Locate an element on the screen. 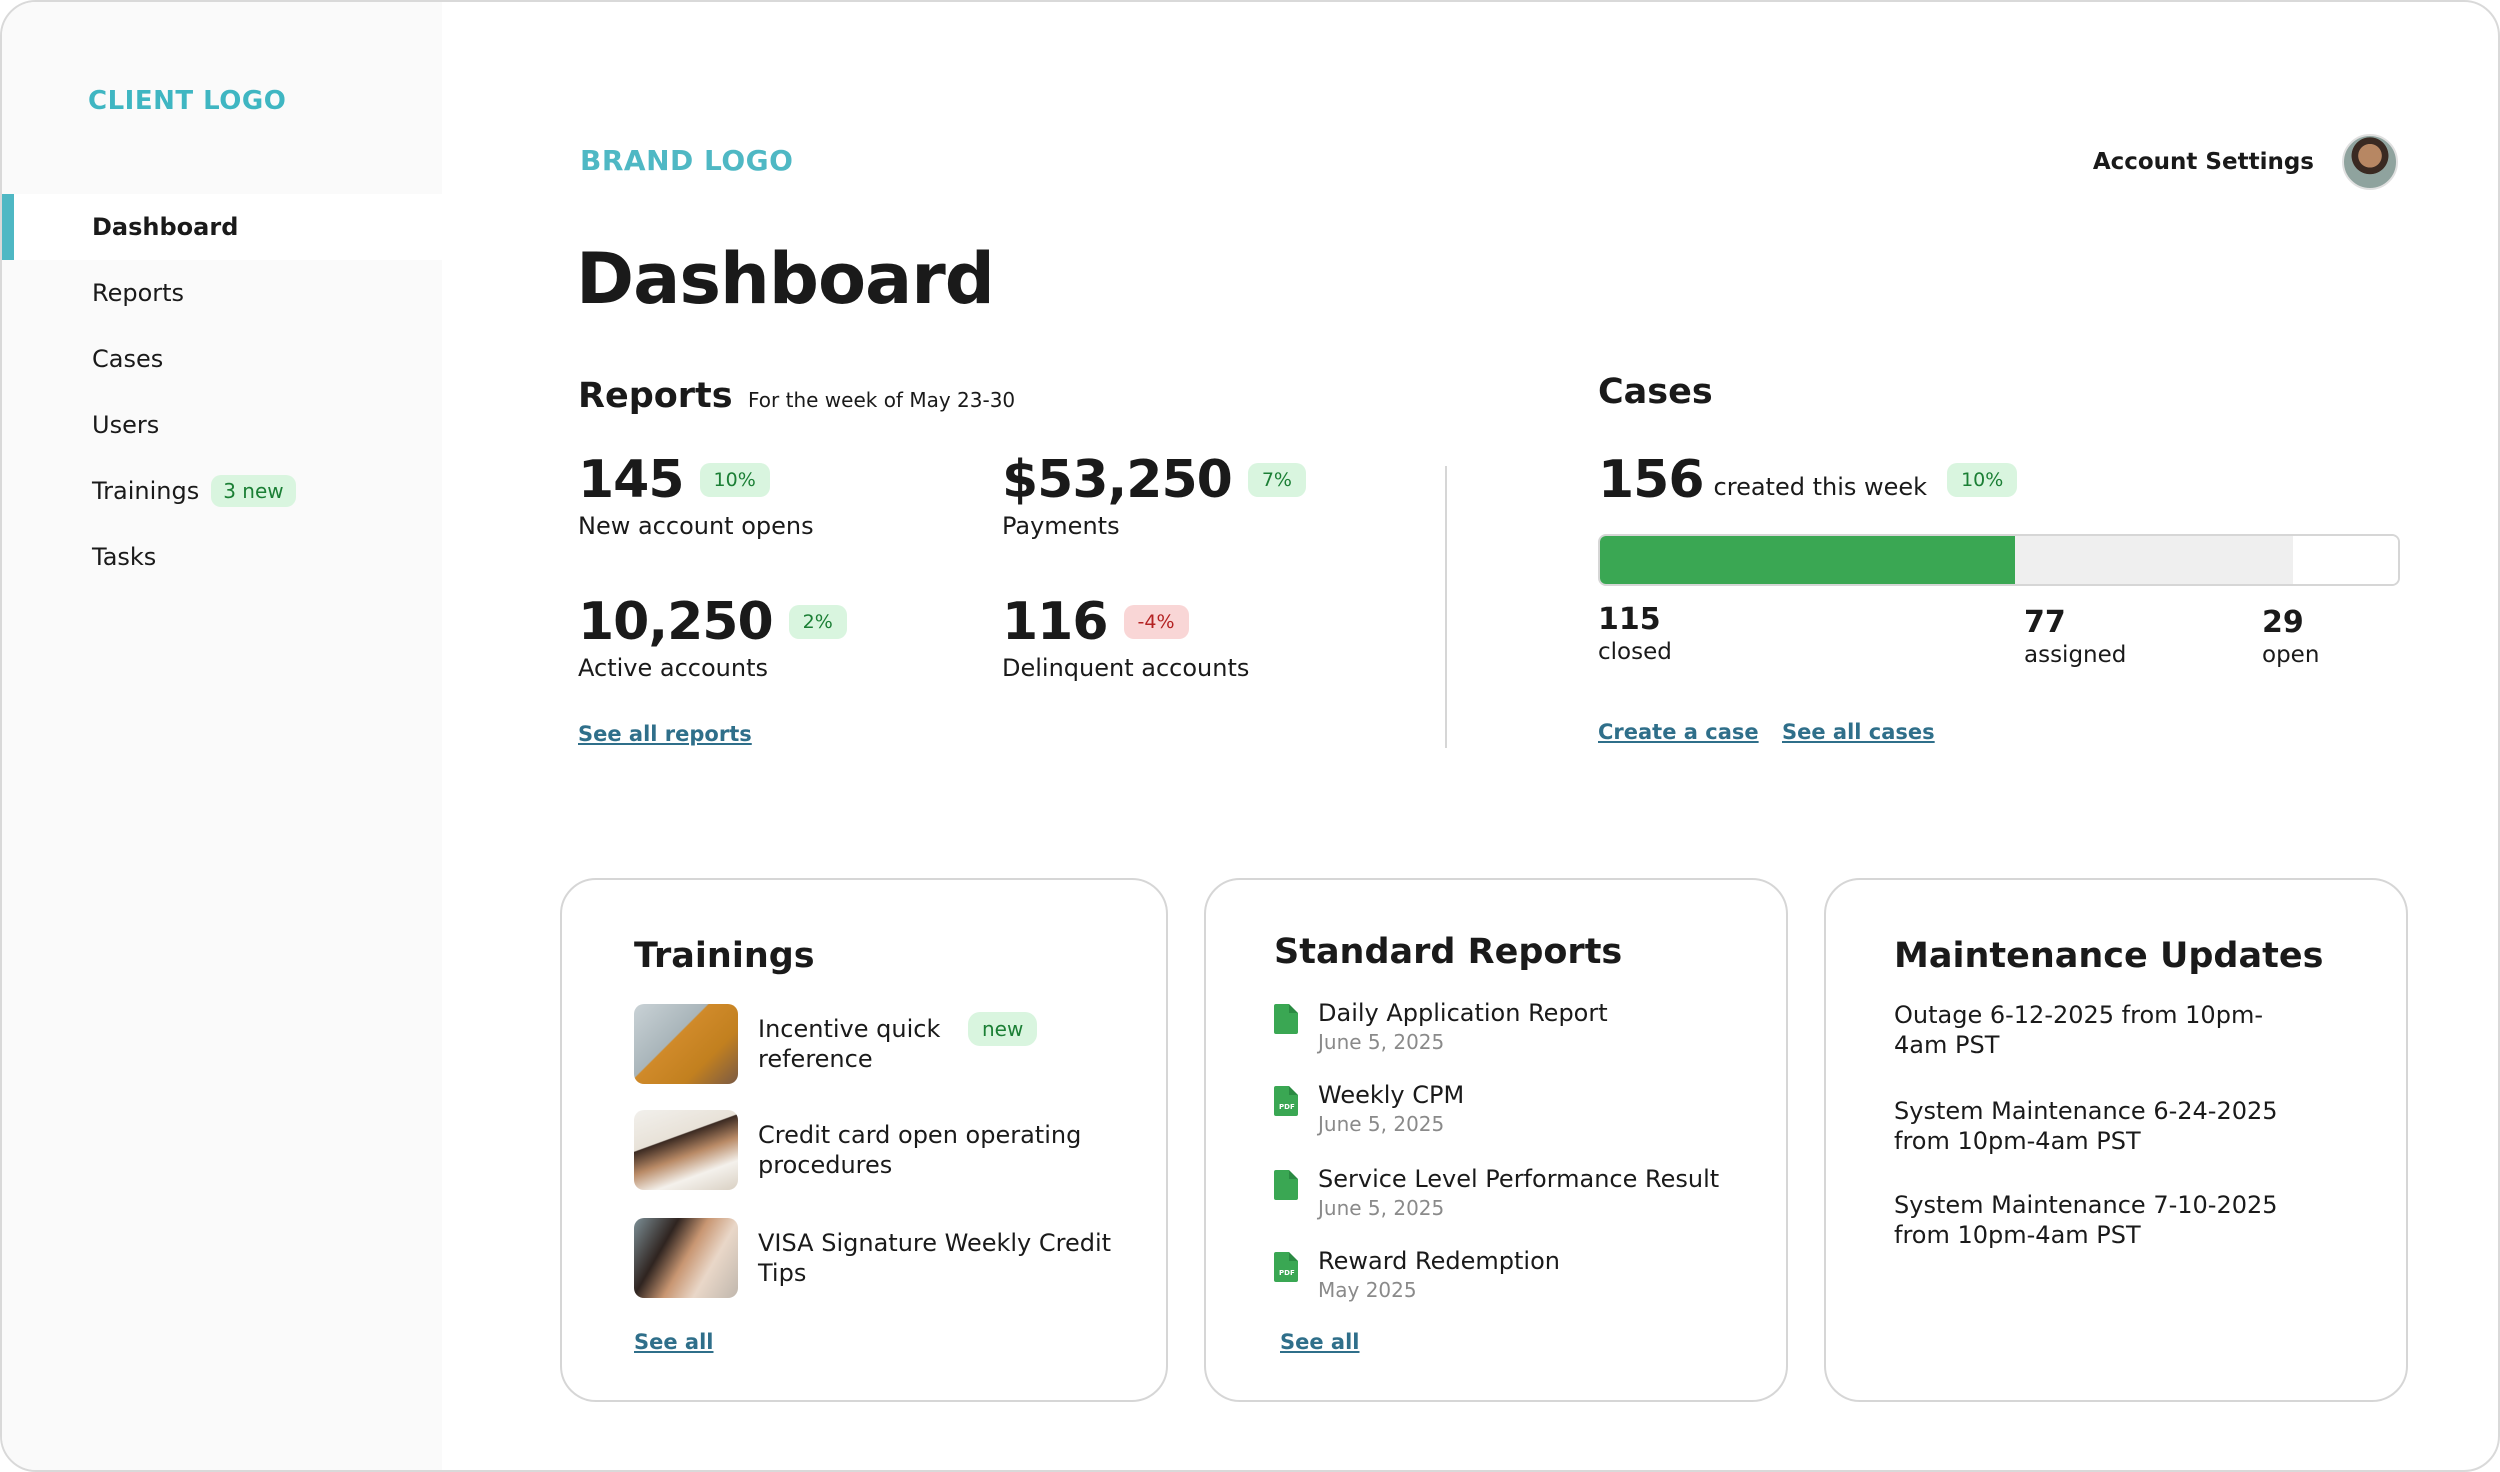 The width and height of the screenshot is (2500, 1472). see-all-cases-link: See all cases is located at coordinates (1858, 732).